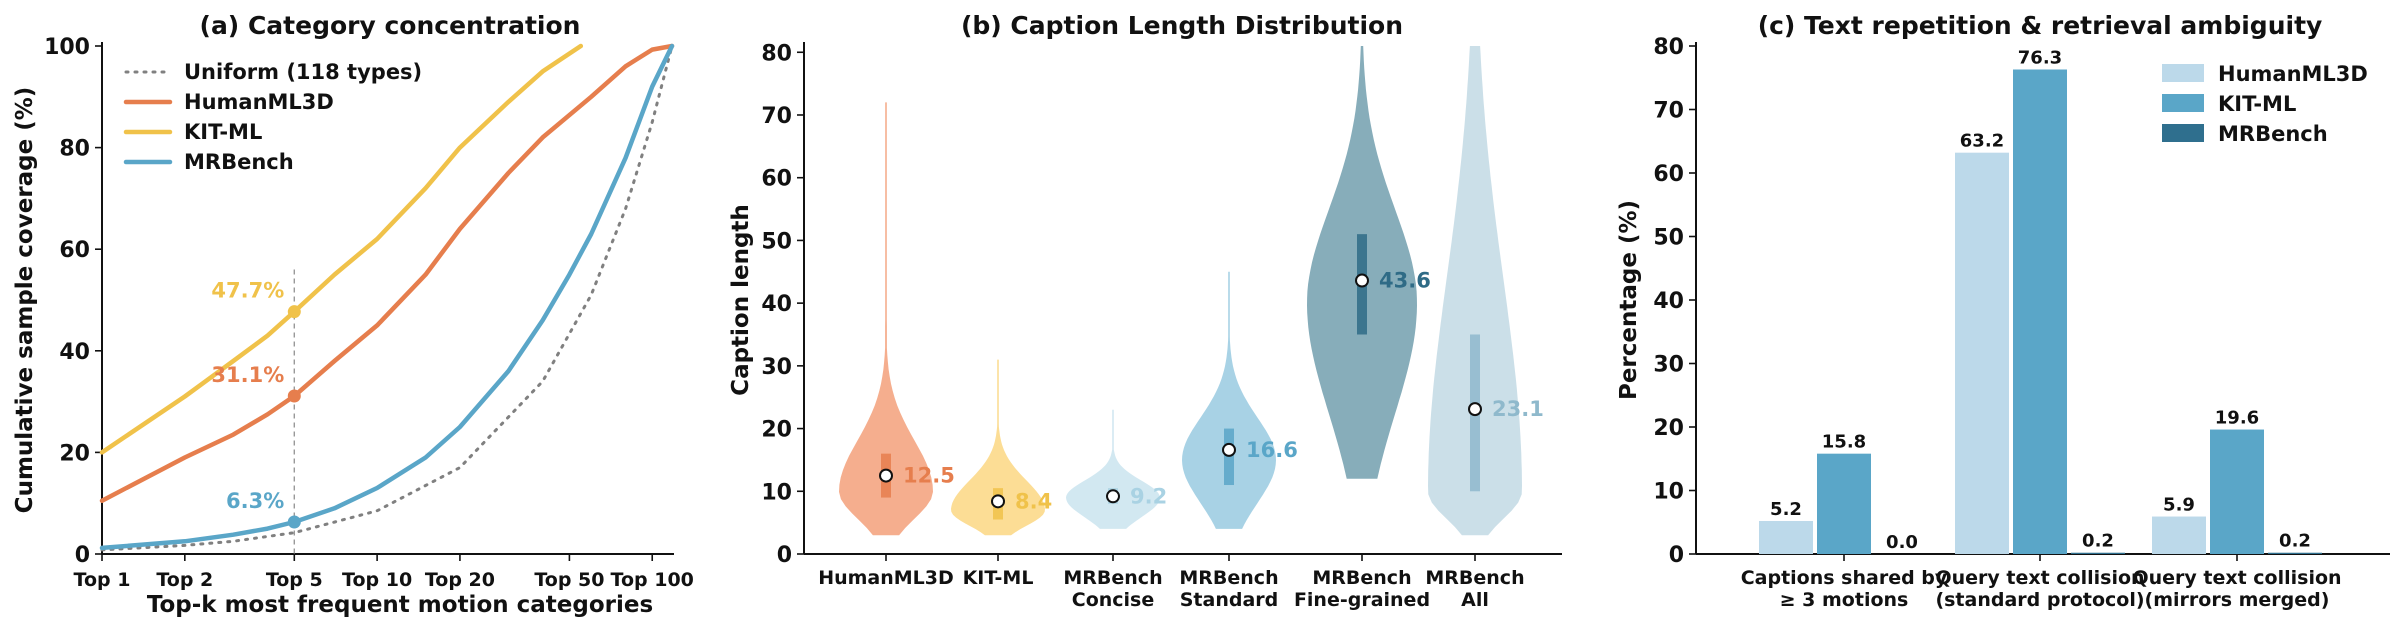  Describe the element at coordinates (1113, 600) in the screenshot. I see `panel-b-x-tick-label: Concise` at that location.